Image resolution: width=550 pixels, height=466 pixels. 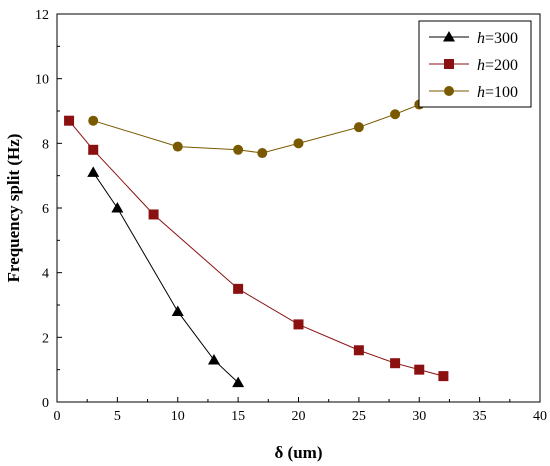 I want to click on y-tick-label: 0, so click(x=45, y=403).